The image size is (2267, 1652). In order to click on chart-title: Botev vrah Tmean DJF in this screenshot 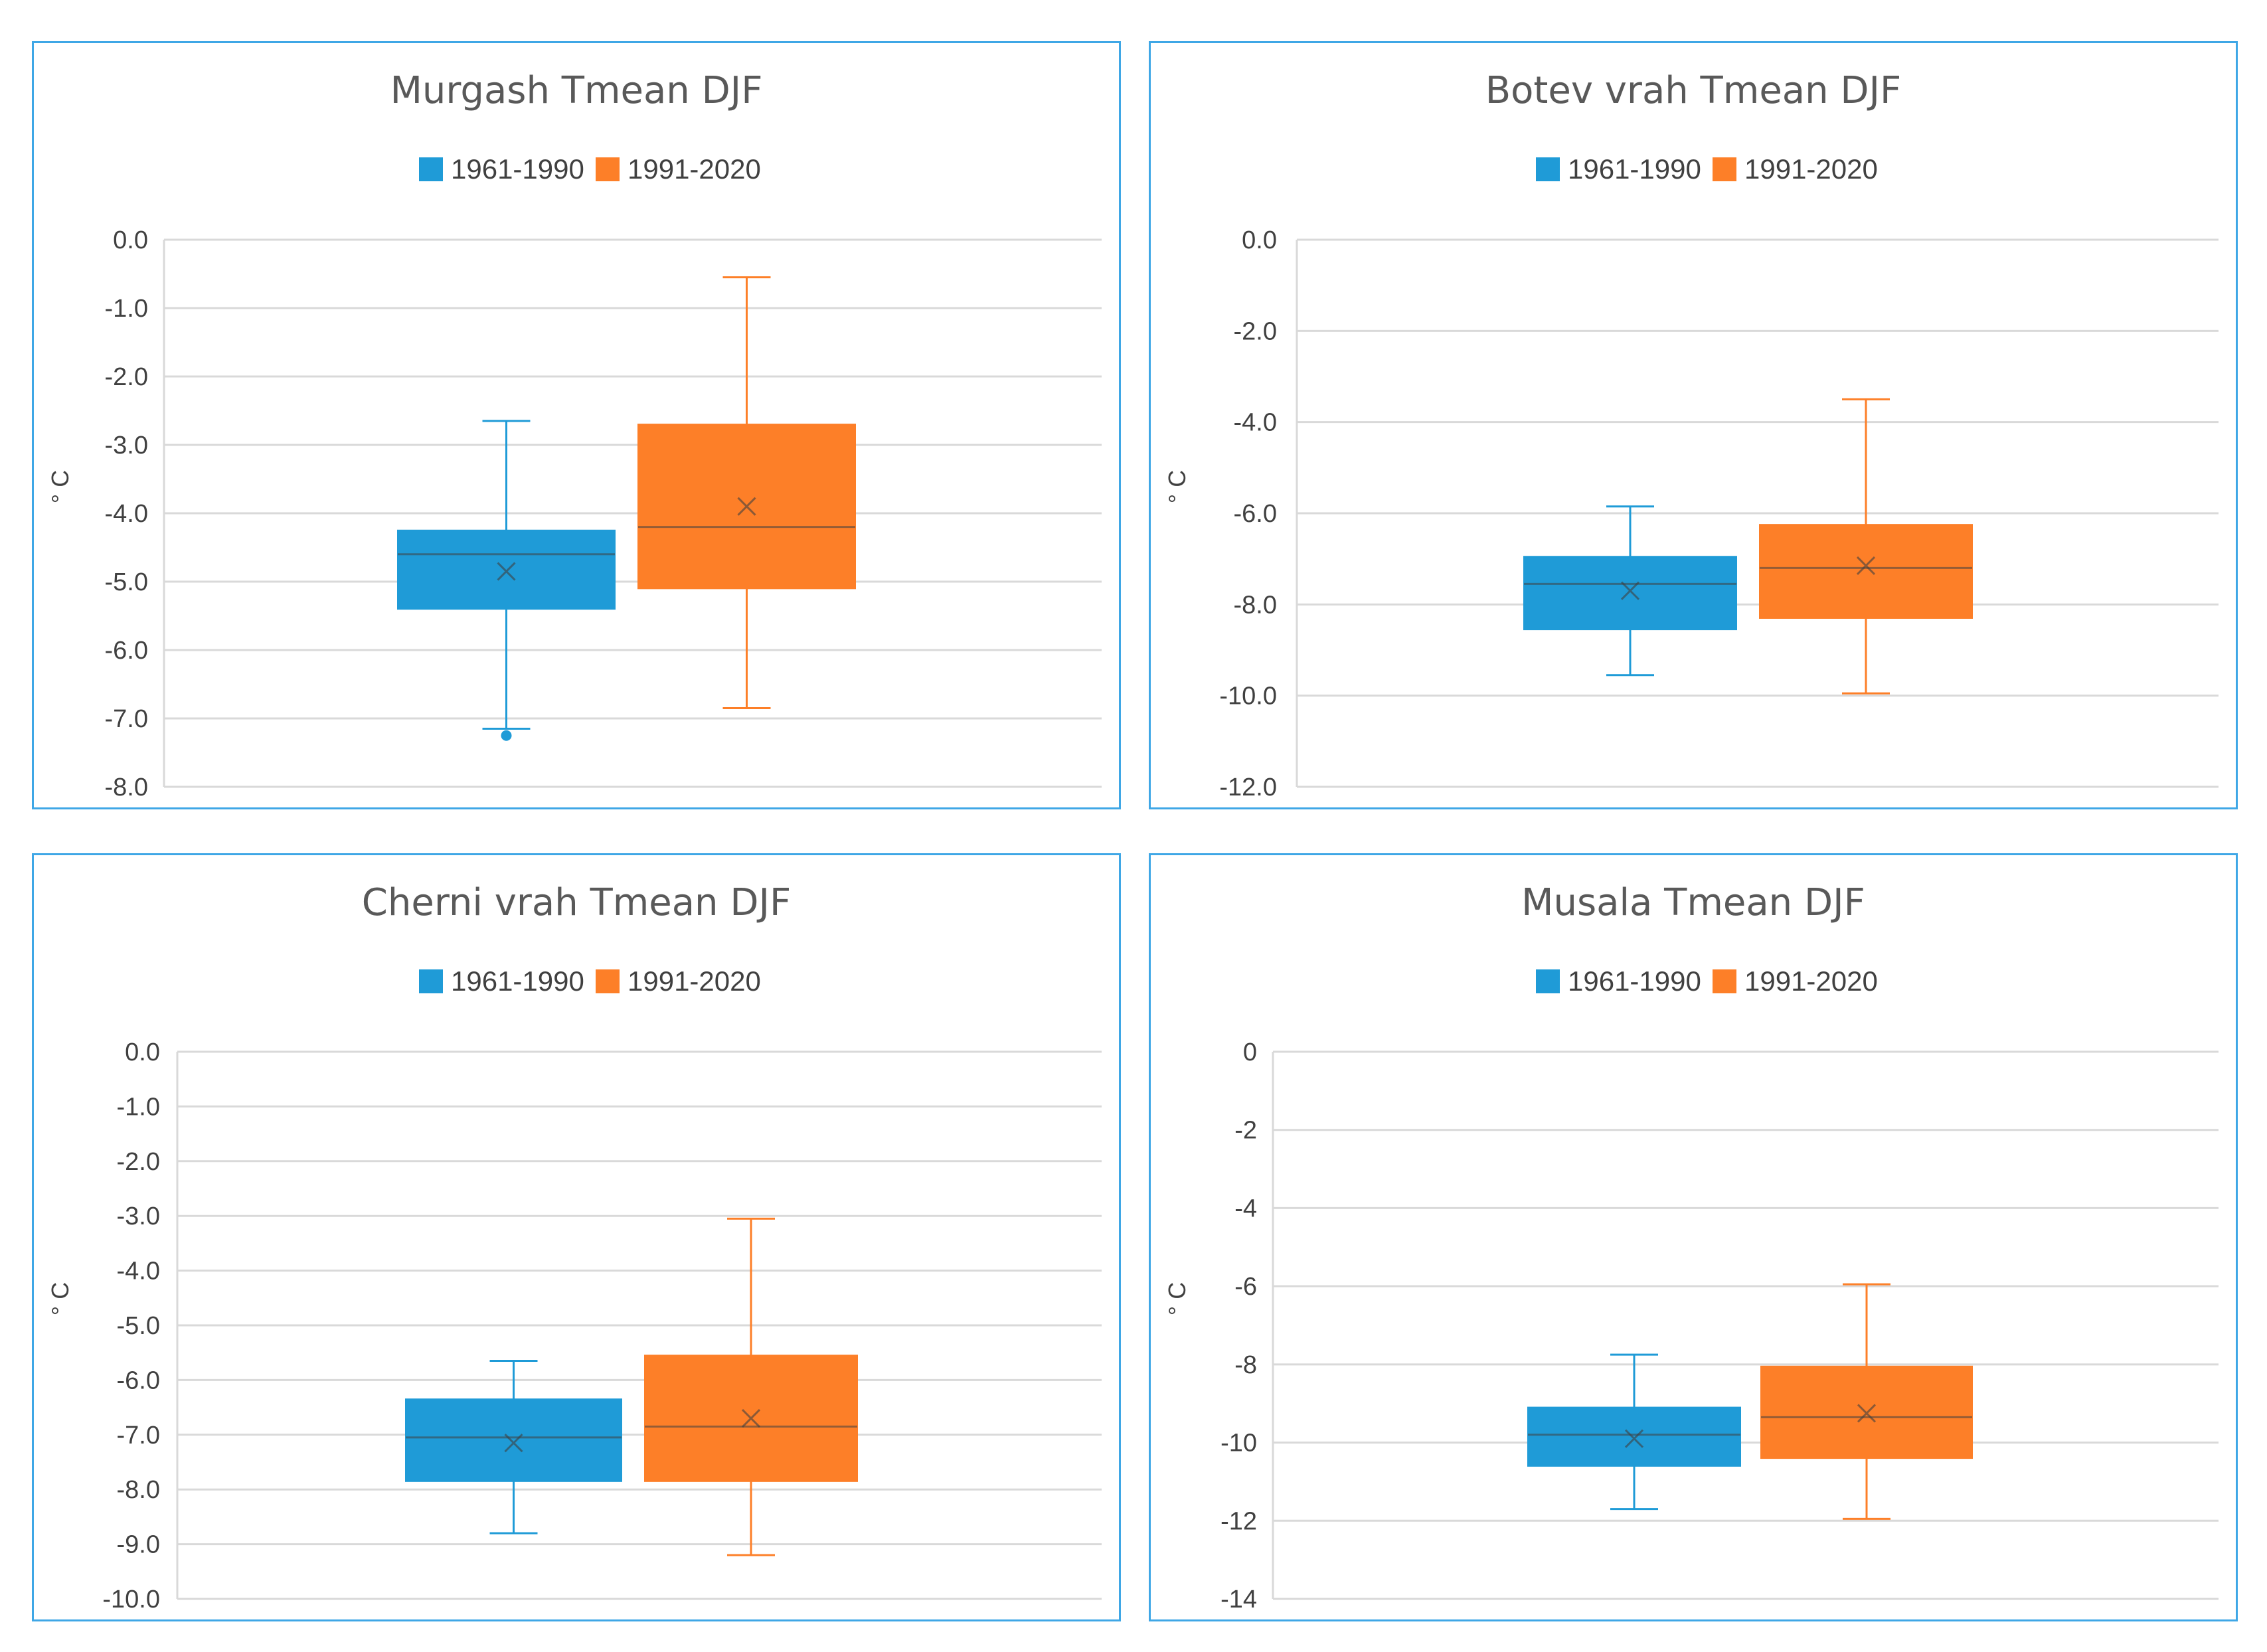, I will do `click(1693, 90)`.